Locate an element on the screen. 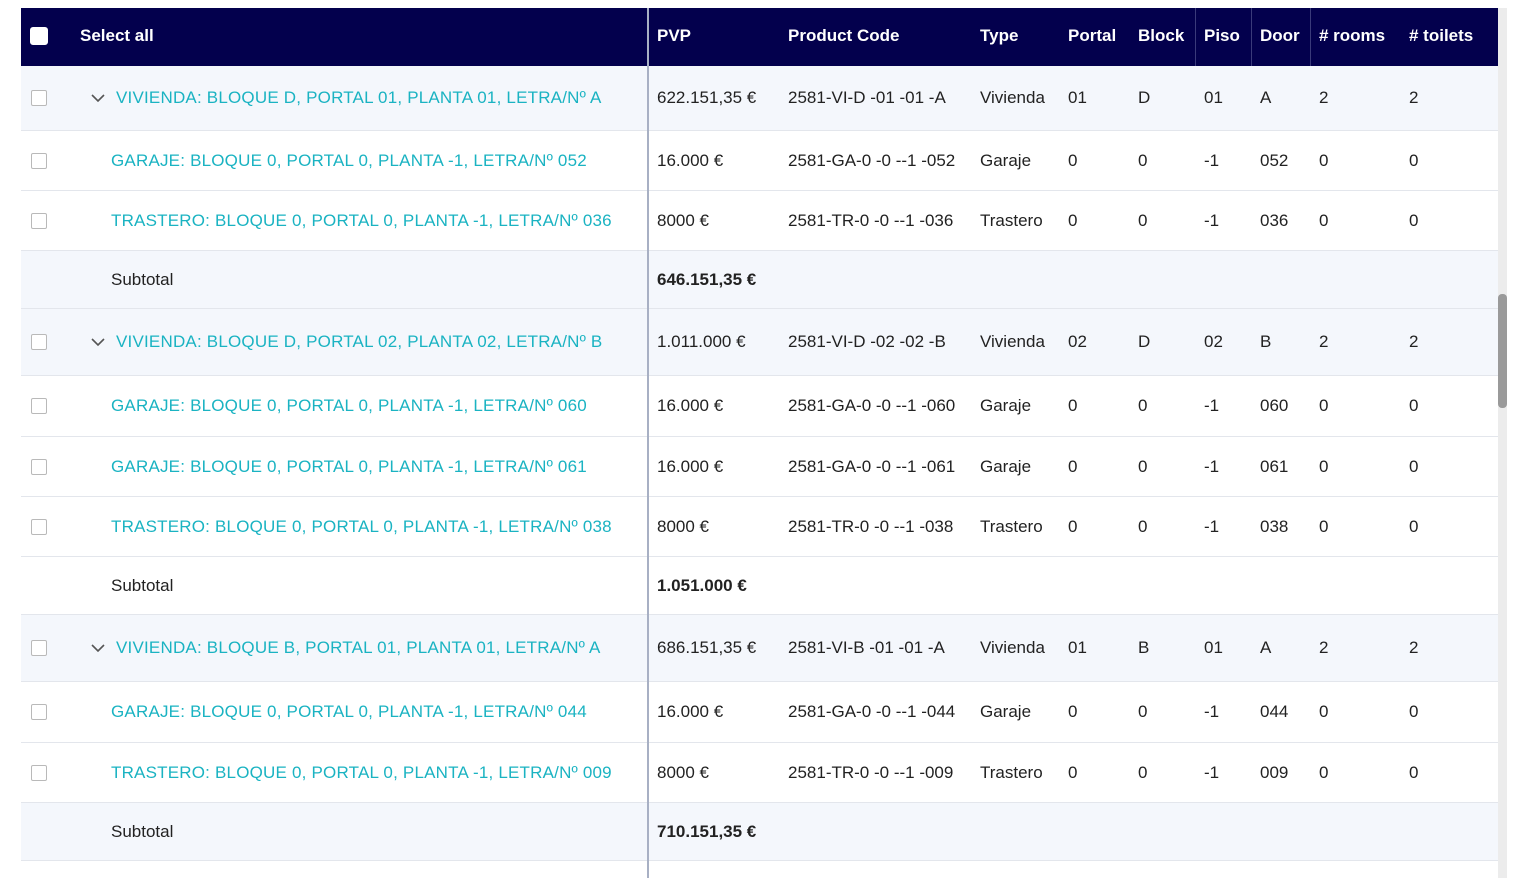  column-divider is located at coordinates (1195, 37).